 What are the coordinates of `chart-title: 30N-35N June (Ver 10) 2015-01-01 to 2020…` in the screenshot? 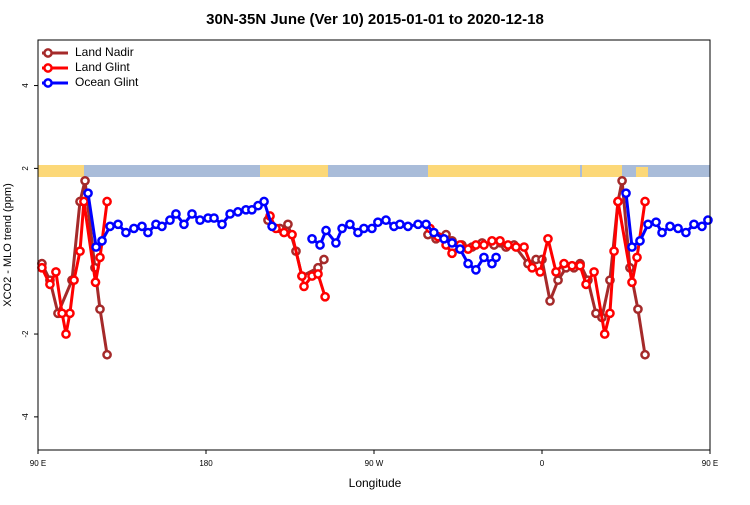 It's located at (375, 19).